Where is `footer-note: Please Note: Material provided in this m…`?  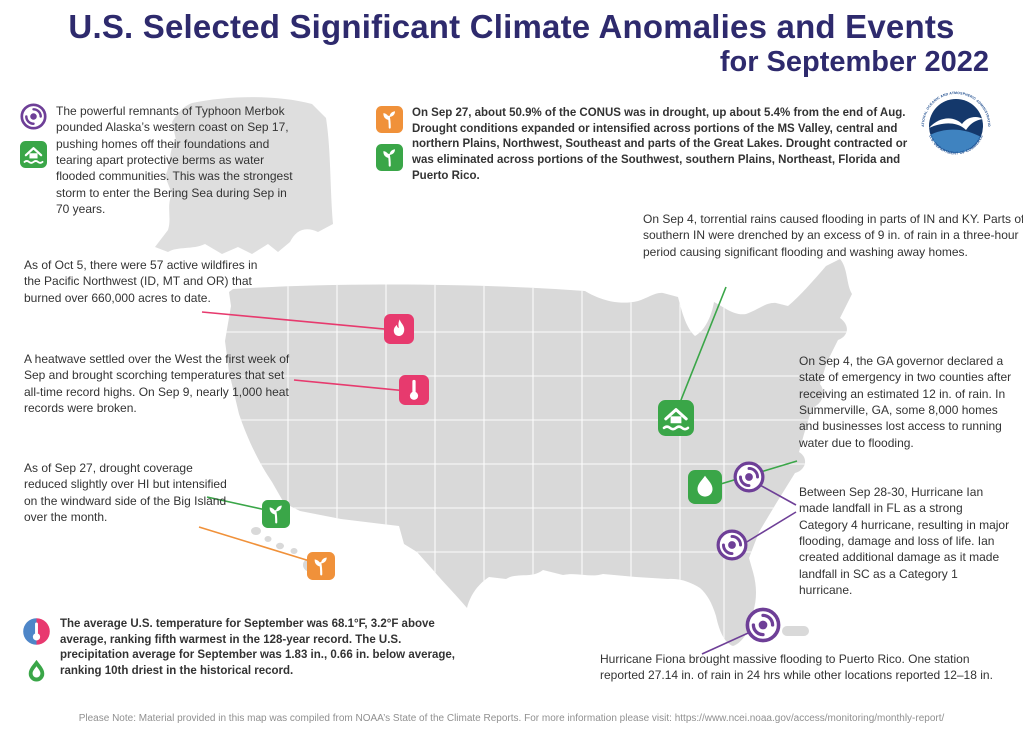 footer-note: Please Note: Material provided in this m… is located at coordinates (511, 718).